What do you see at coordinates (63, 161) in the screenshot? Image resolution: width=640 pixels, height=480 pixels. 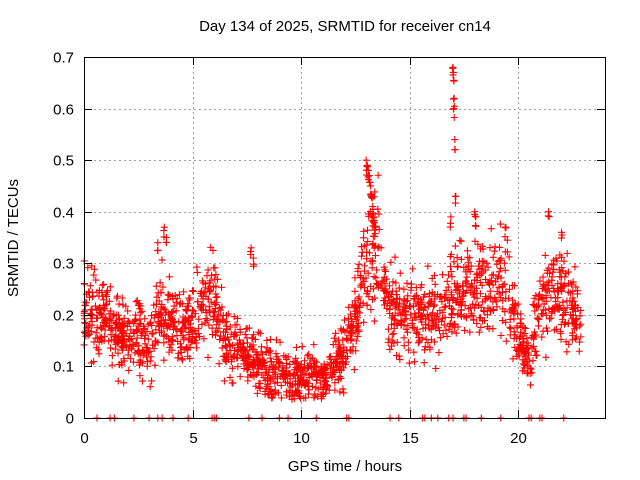 I see `y-tick-label: 0.5` at bounding box center [63, 161].